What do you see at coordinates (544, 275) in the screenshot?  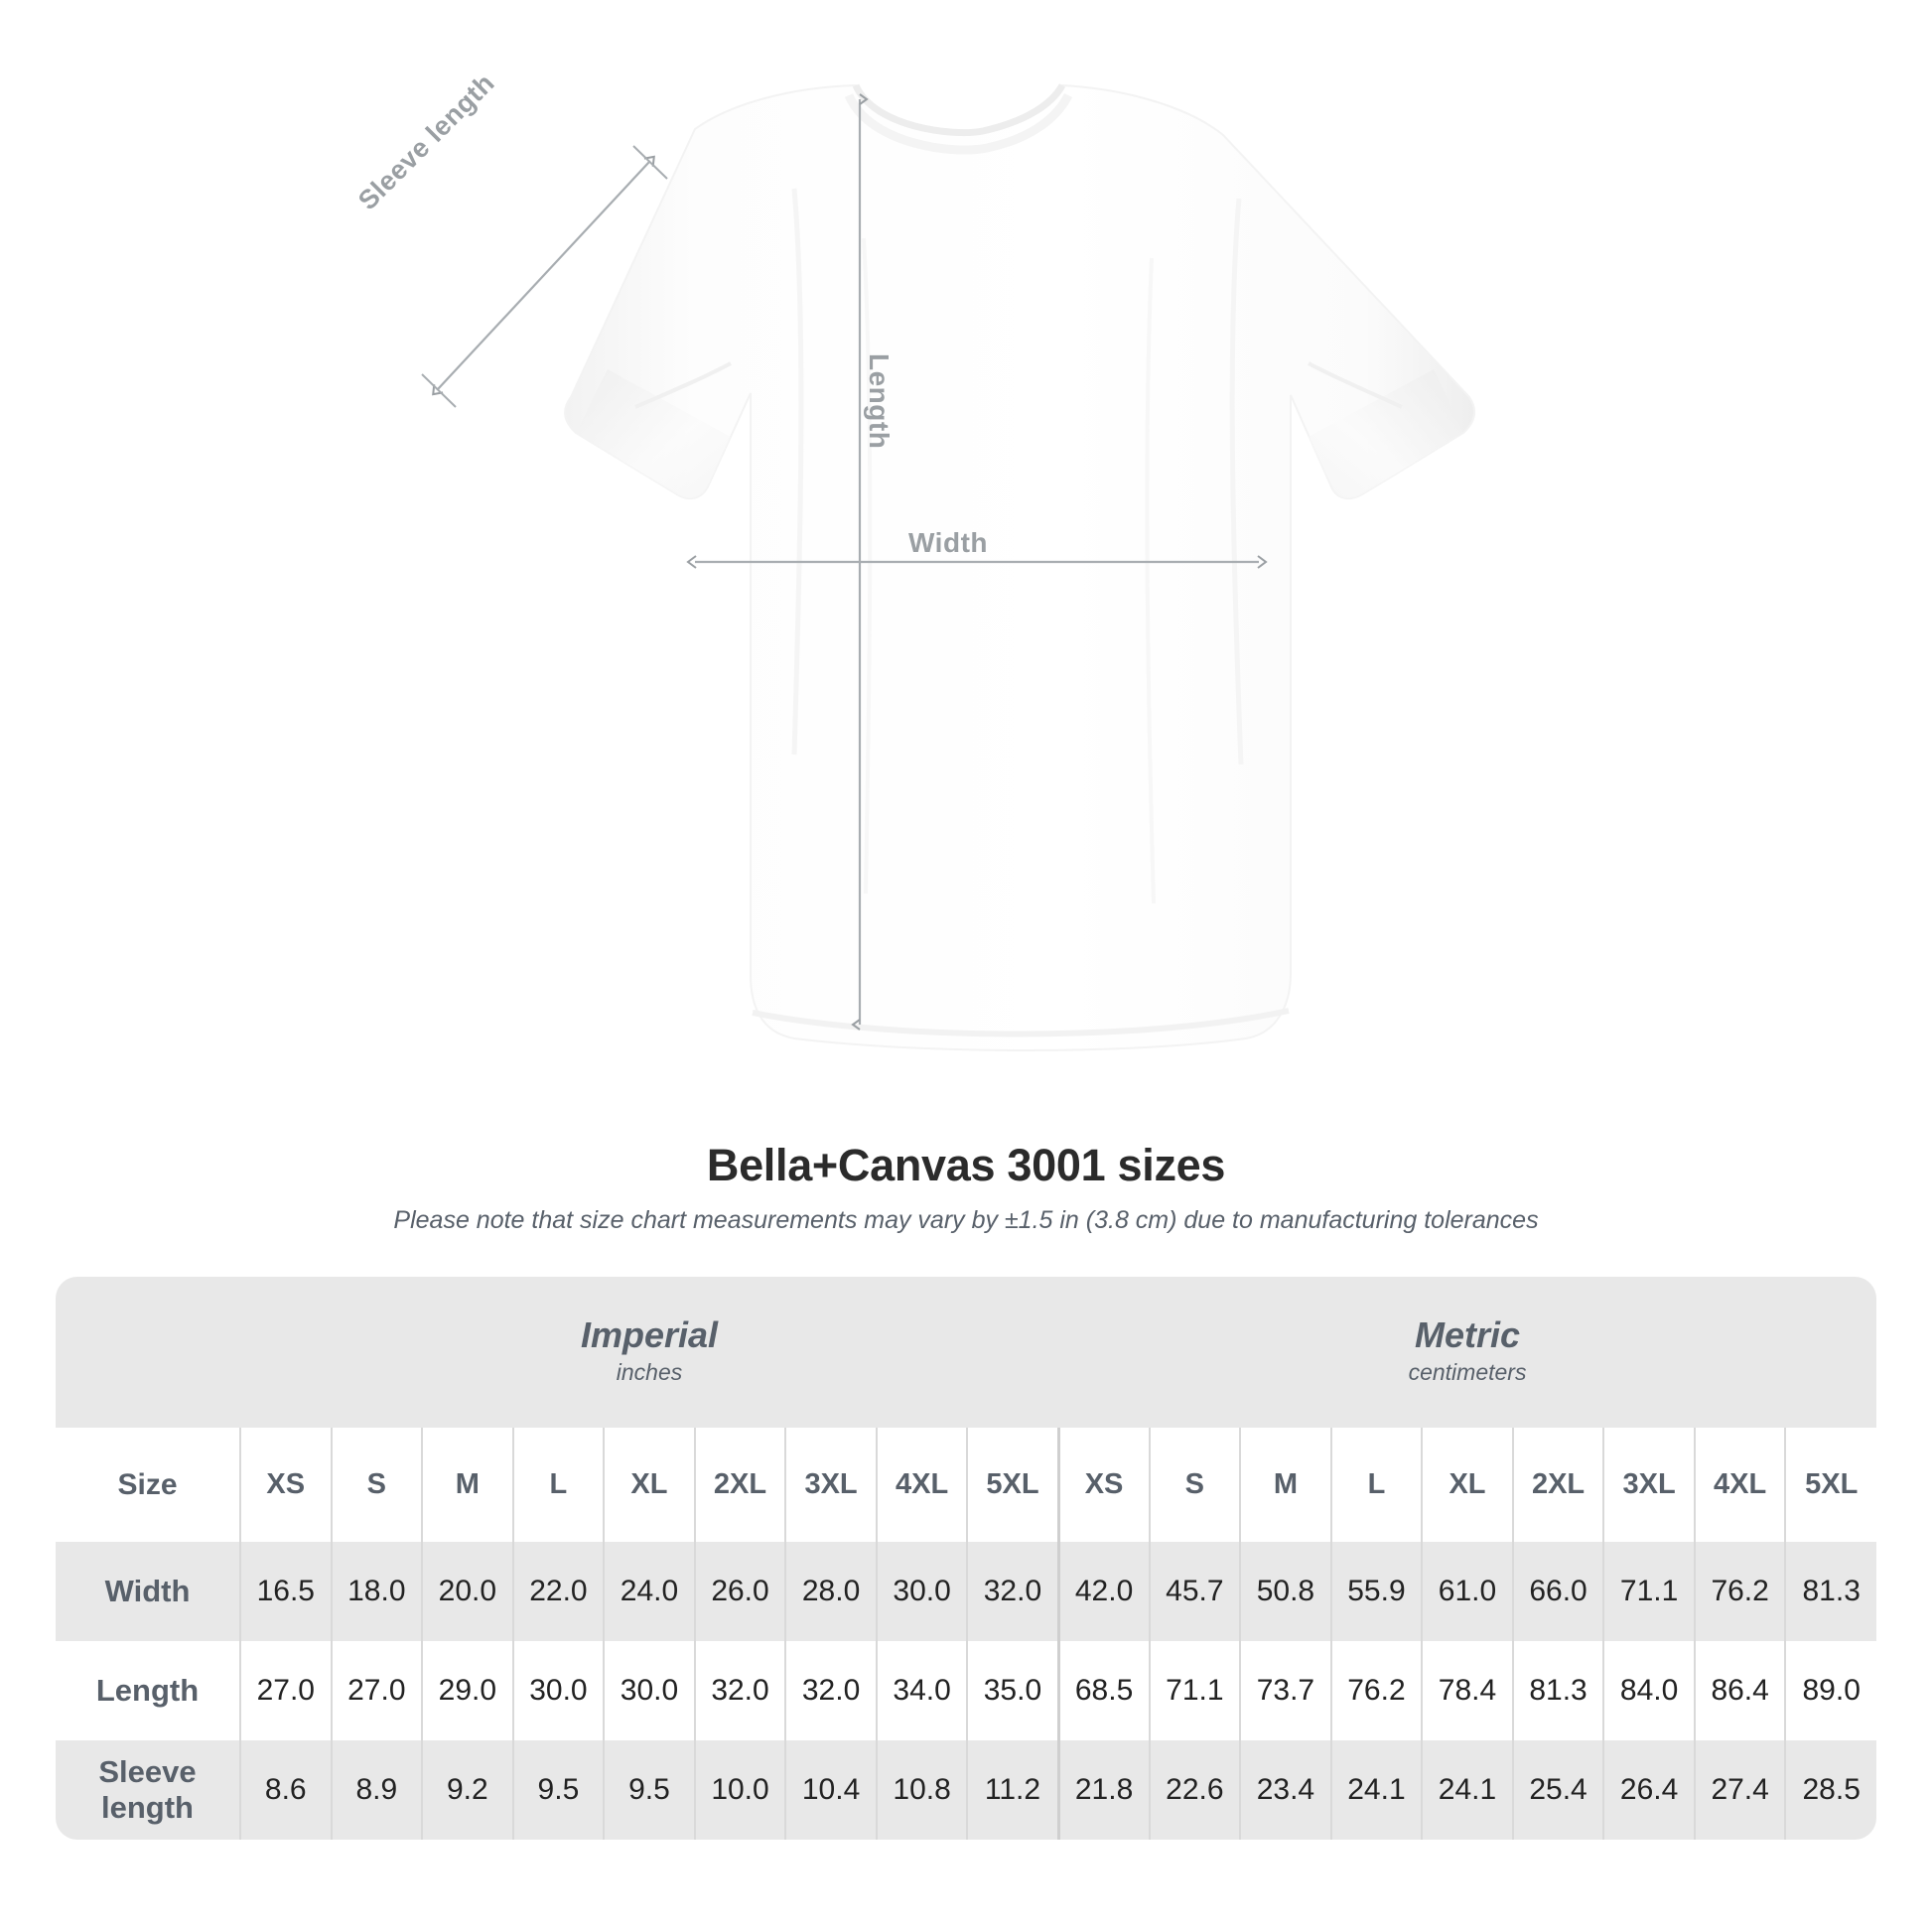 I see `sleeve-length-arrow` at bounding box center [544, 275].